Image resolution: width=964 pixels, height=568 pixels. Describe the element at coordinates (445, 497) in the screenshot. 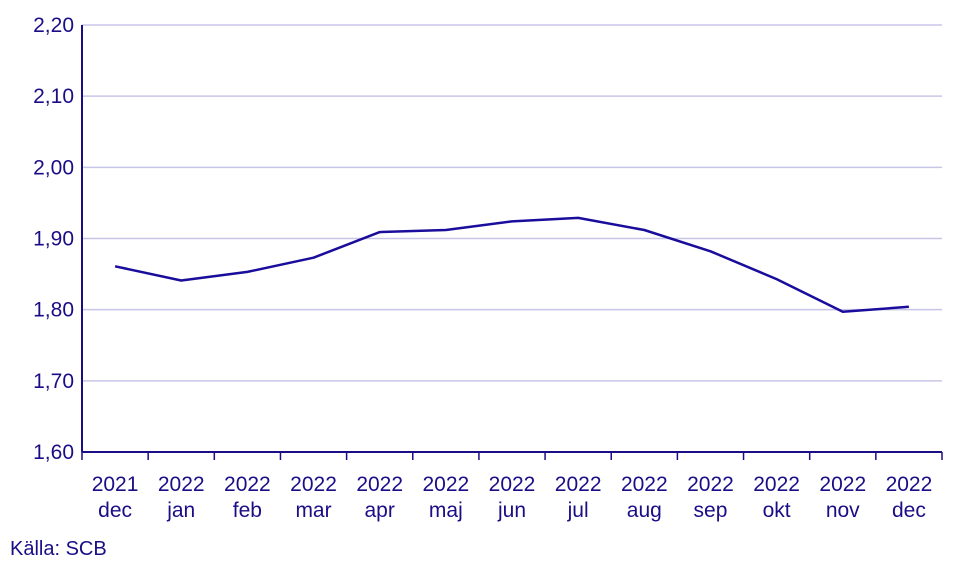

I see `x-tick-label: 2022 maj` at that location.